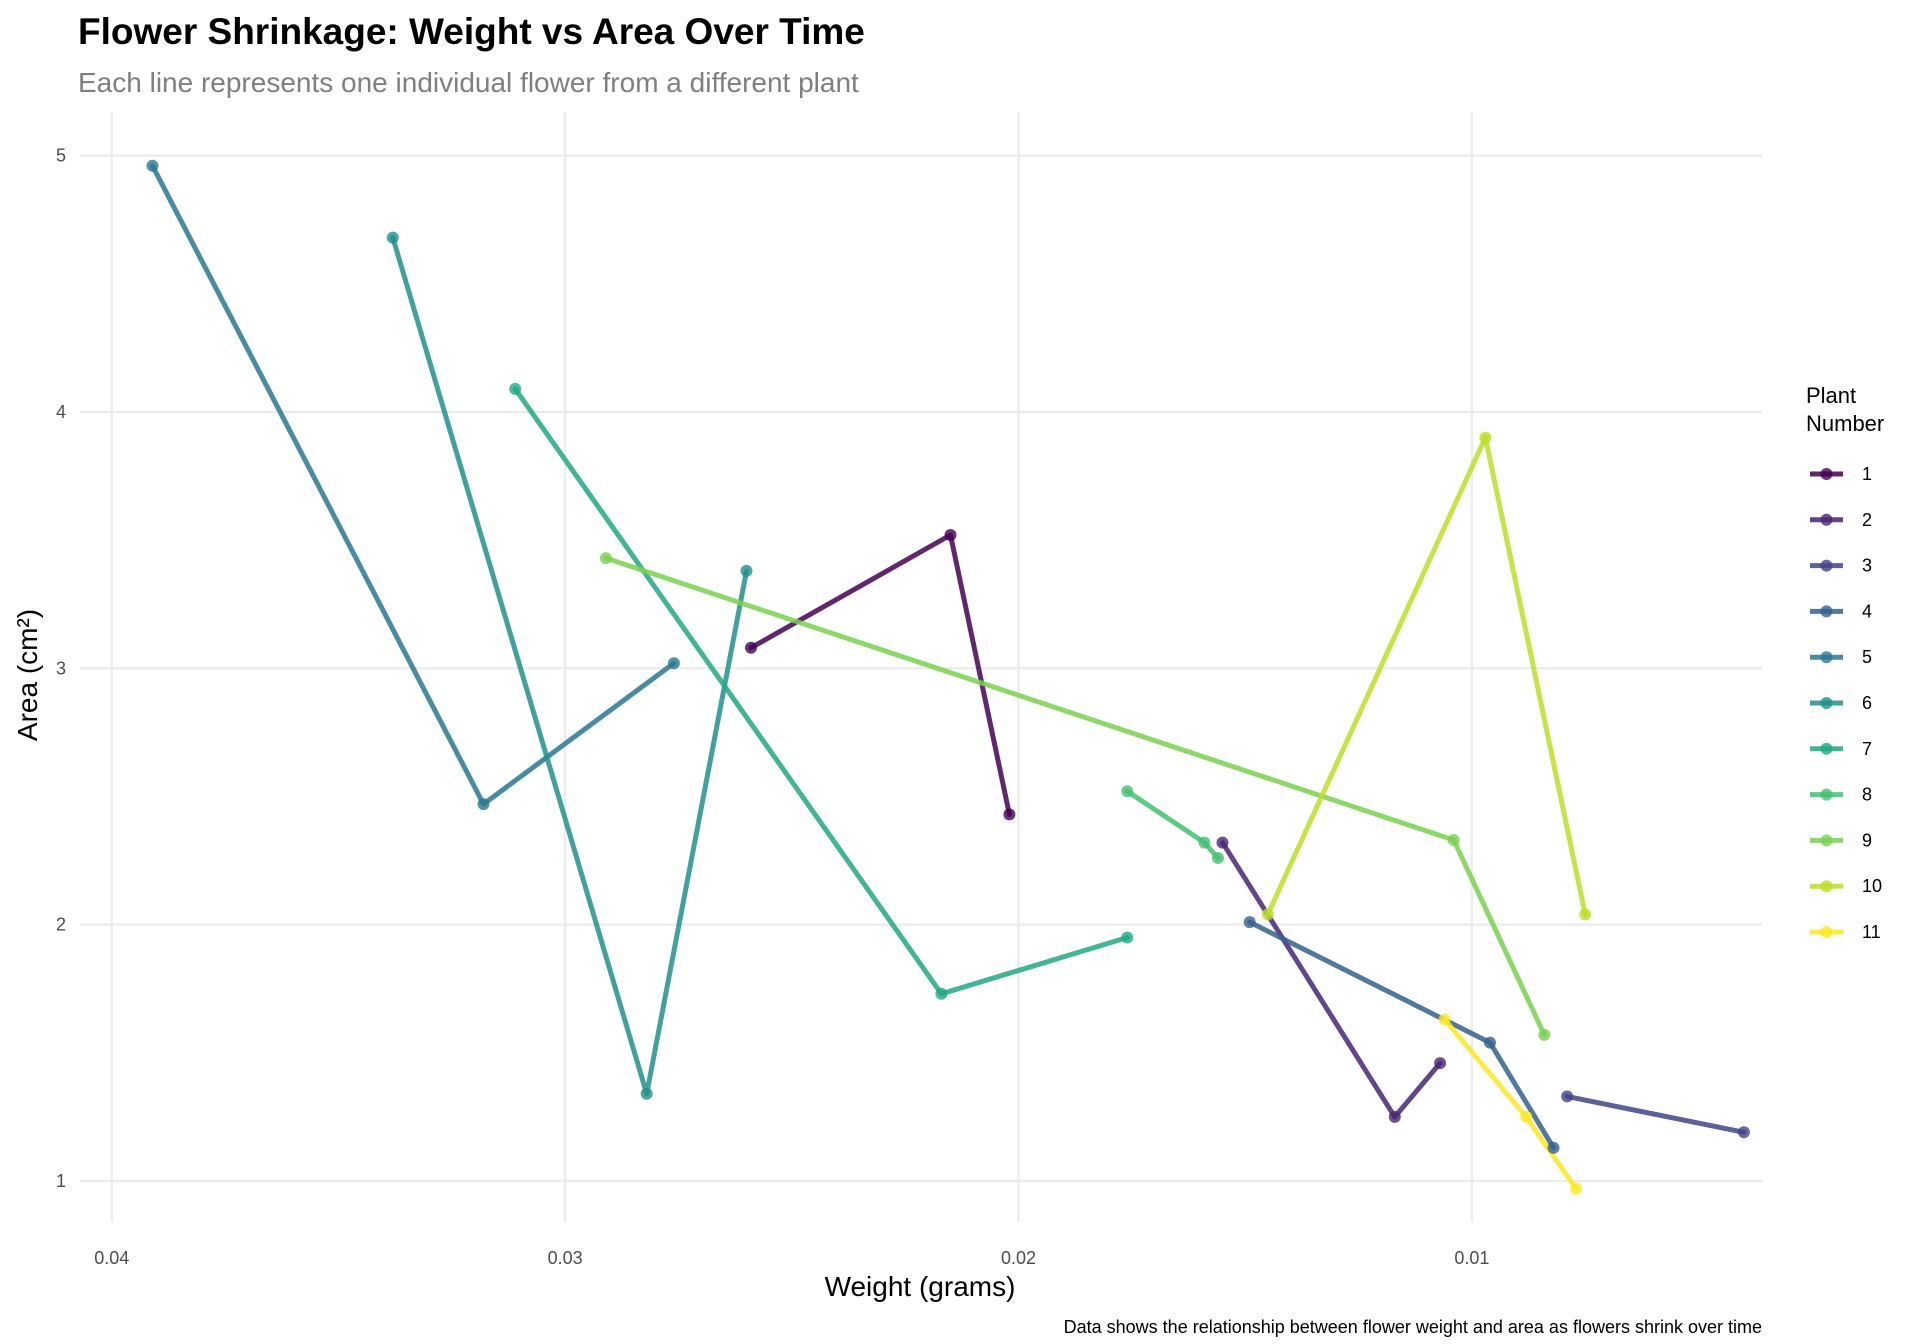 Image resolution: width=1920 pixels, height=1344 pixels. Describe the element at coordinates (61, 1181) in the screenshot. I see `y-tick-label: 1` at that location.